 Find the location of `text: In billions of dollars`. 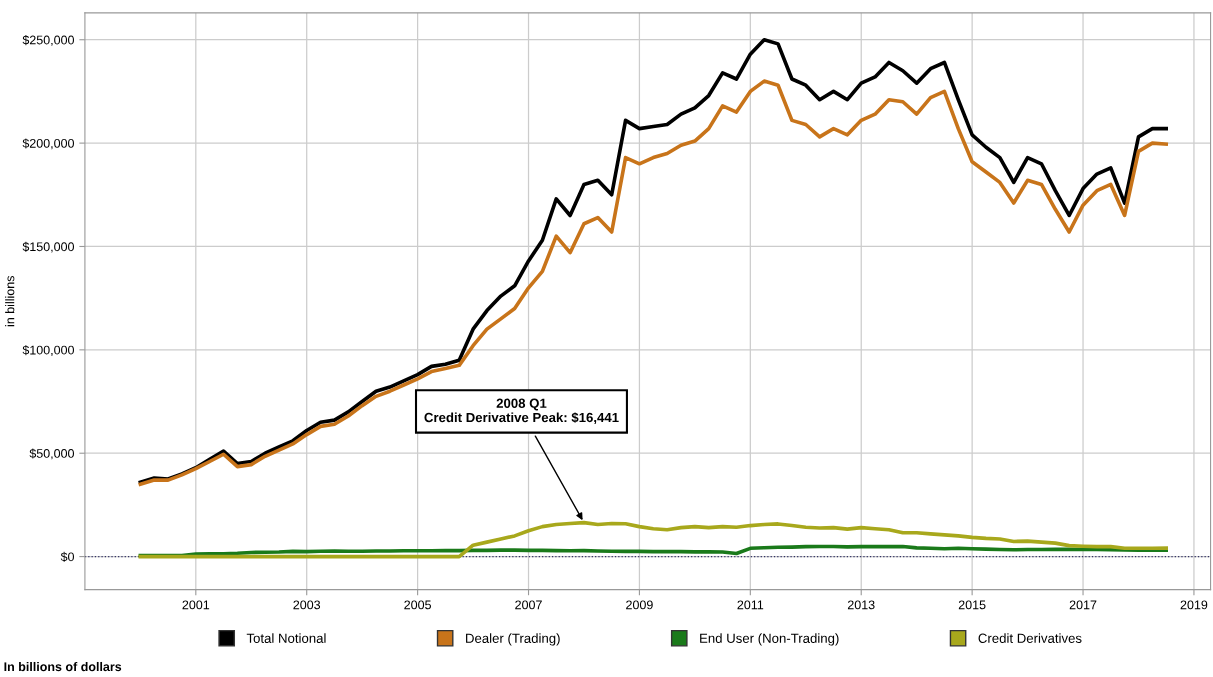

text: In billions of dollars is located at coordinates (63, 666).